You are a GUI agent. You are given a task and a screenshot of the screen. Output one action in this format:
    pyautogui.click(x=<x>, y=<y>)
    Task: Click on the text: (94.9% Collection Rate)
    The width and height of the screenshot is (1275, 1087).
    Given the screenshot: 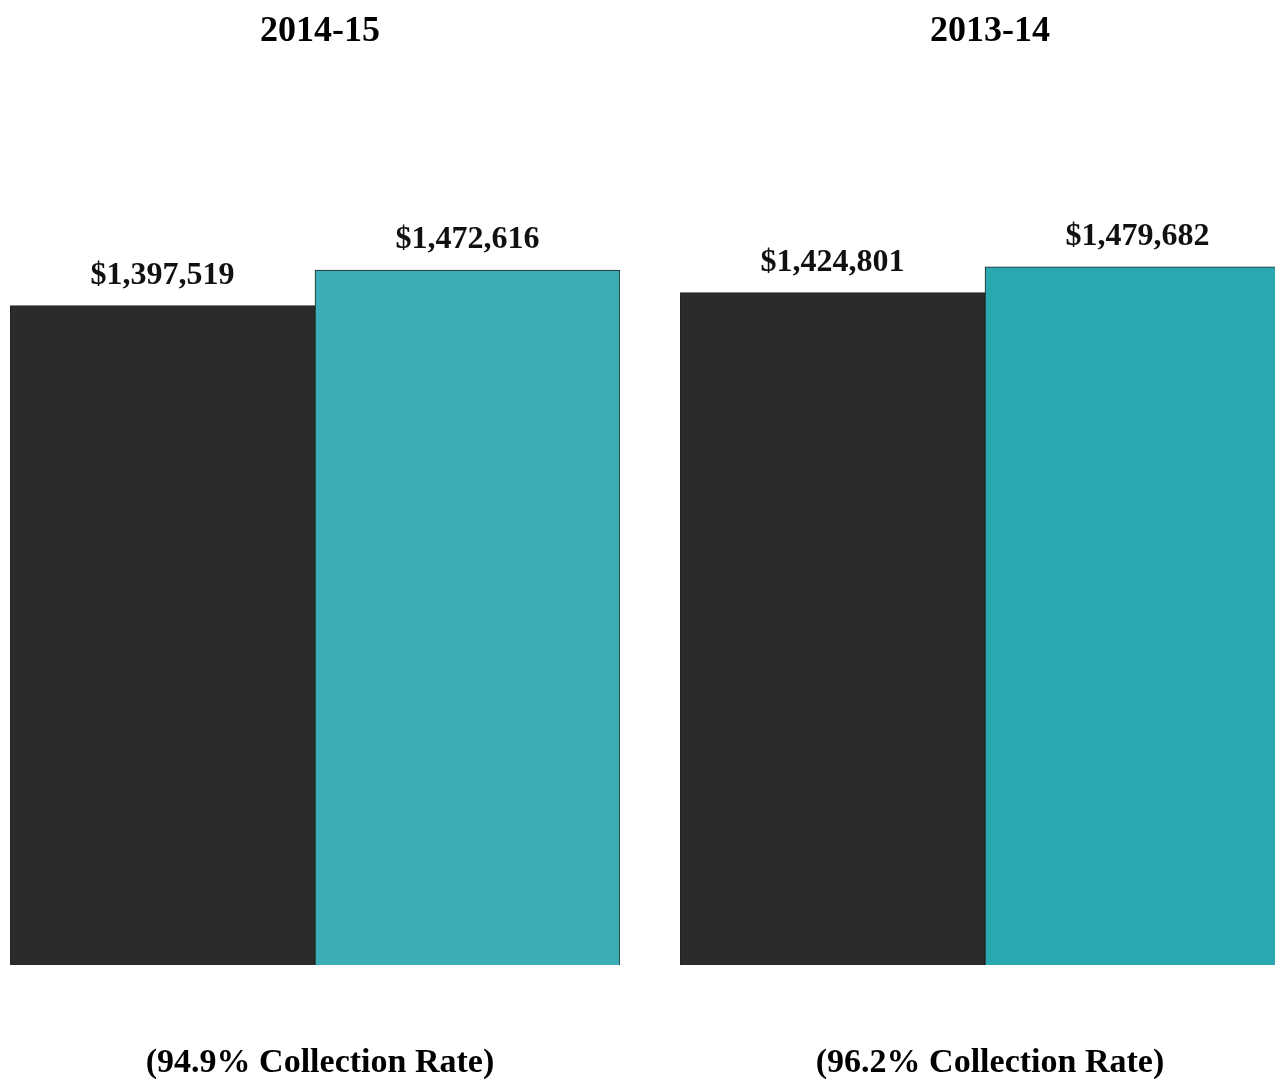 What is the action you would take?
    pyautogui.click(x=320, y=1061)
    